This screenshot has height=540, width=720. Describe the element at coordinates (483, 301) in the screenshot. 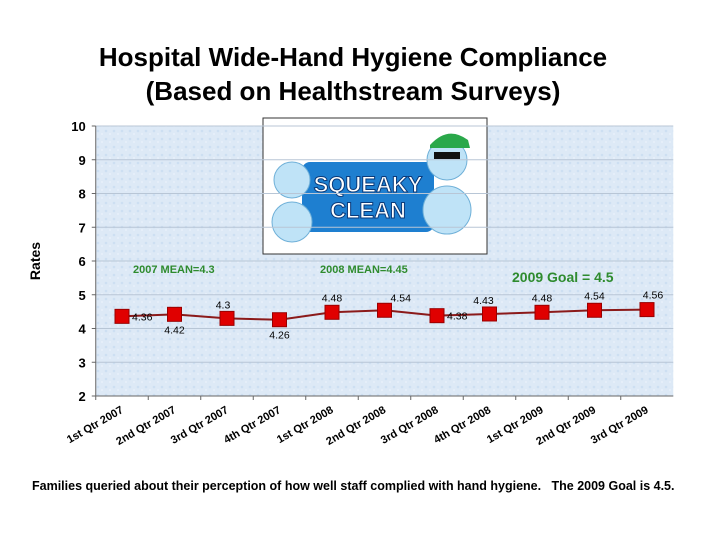

I see `value-label: 4.43` at that location.